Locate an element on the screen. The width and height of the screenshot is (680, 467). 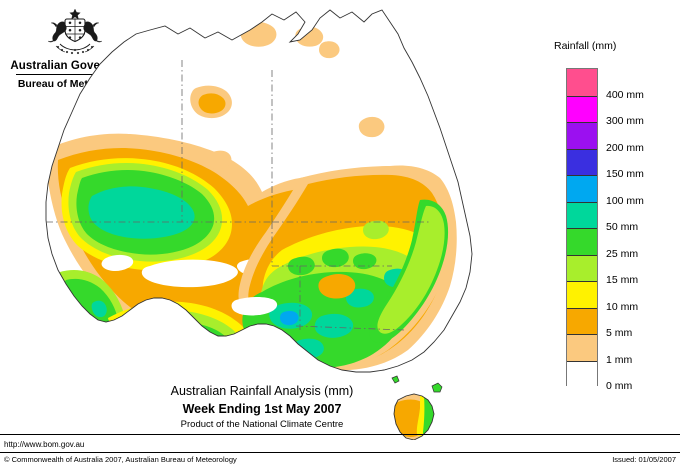
legend-label: 50 mm is located at coordinates (622, 227).